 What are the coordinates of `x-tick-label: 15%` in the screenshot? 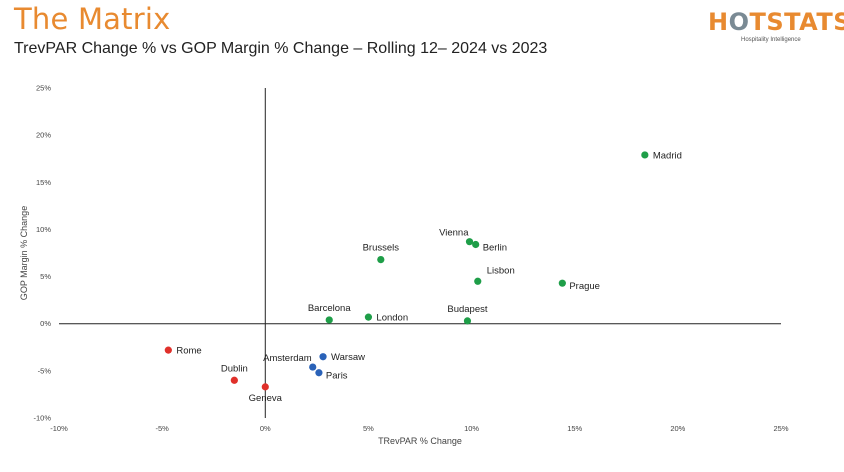 It's located at (574, 428).